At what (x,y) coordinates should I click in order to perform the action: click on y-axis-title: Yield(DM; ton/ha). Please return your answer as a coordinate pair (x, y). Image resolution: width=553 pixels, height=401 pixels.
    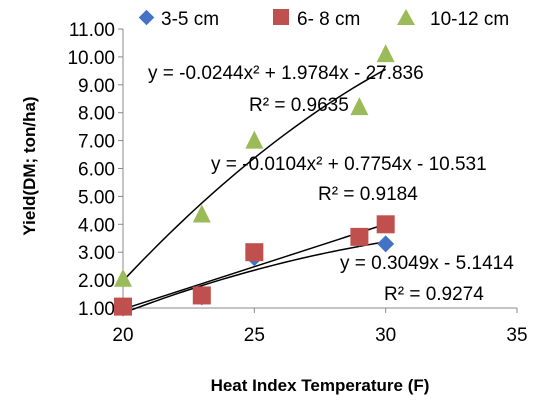
    Looking at the image, I should click on (29, 165).